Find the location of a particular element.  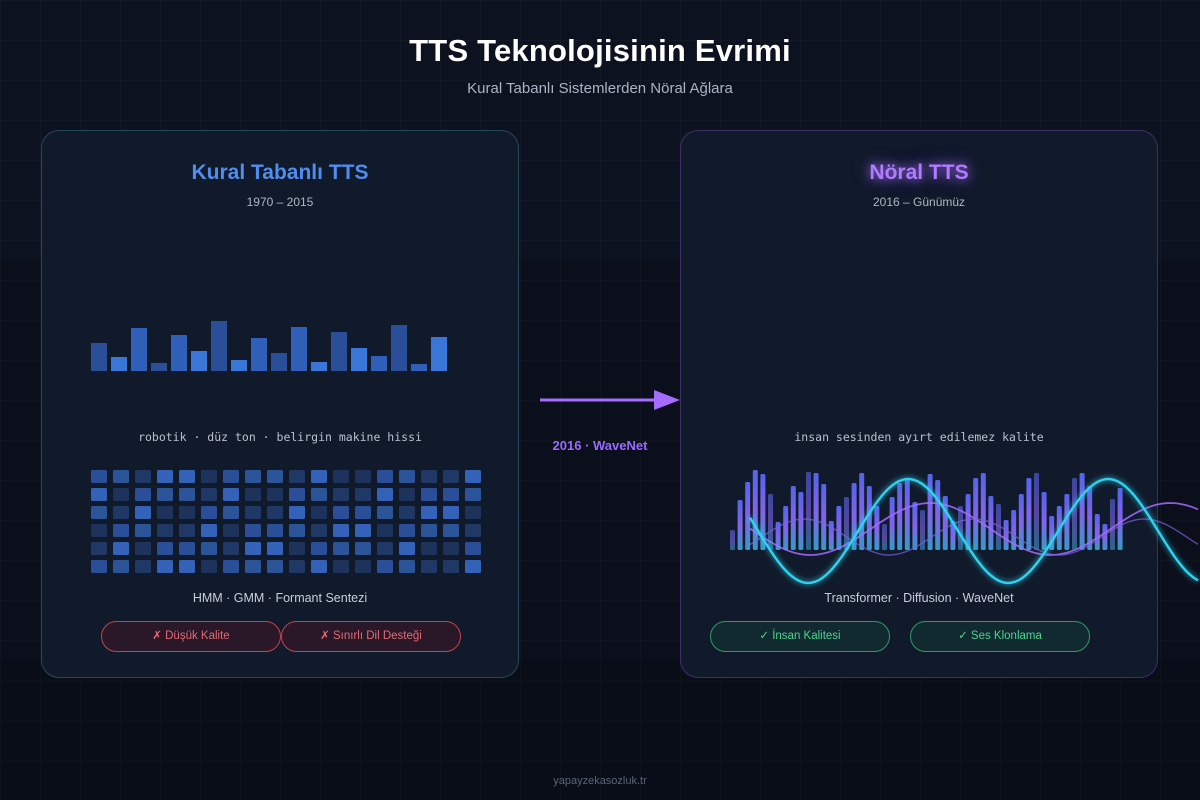

rule-based-period: 1970 – 2015 is located at coordinates (280, 202).